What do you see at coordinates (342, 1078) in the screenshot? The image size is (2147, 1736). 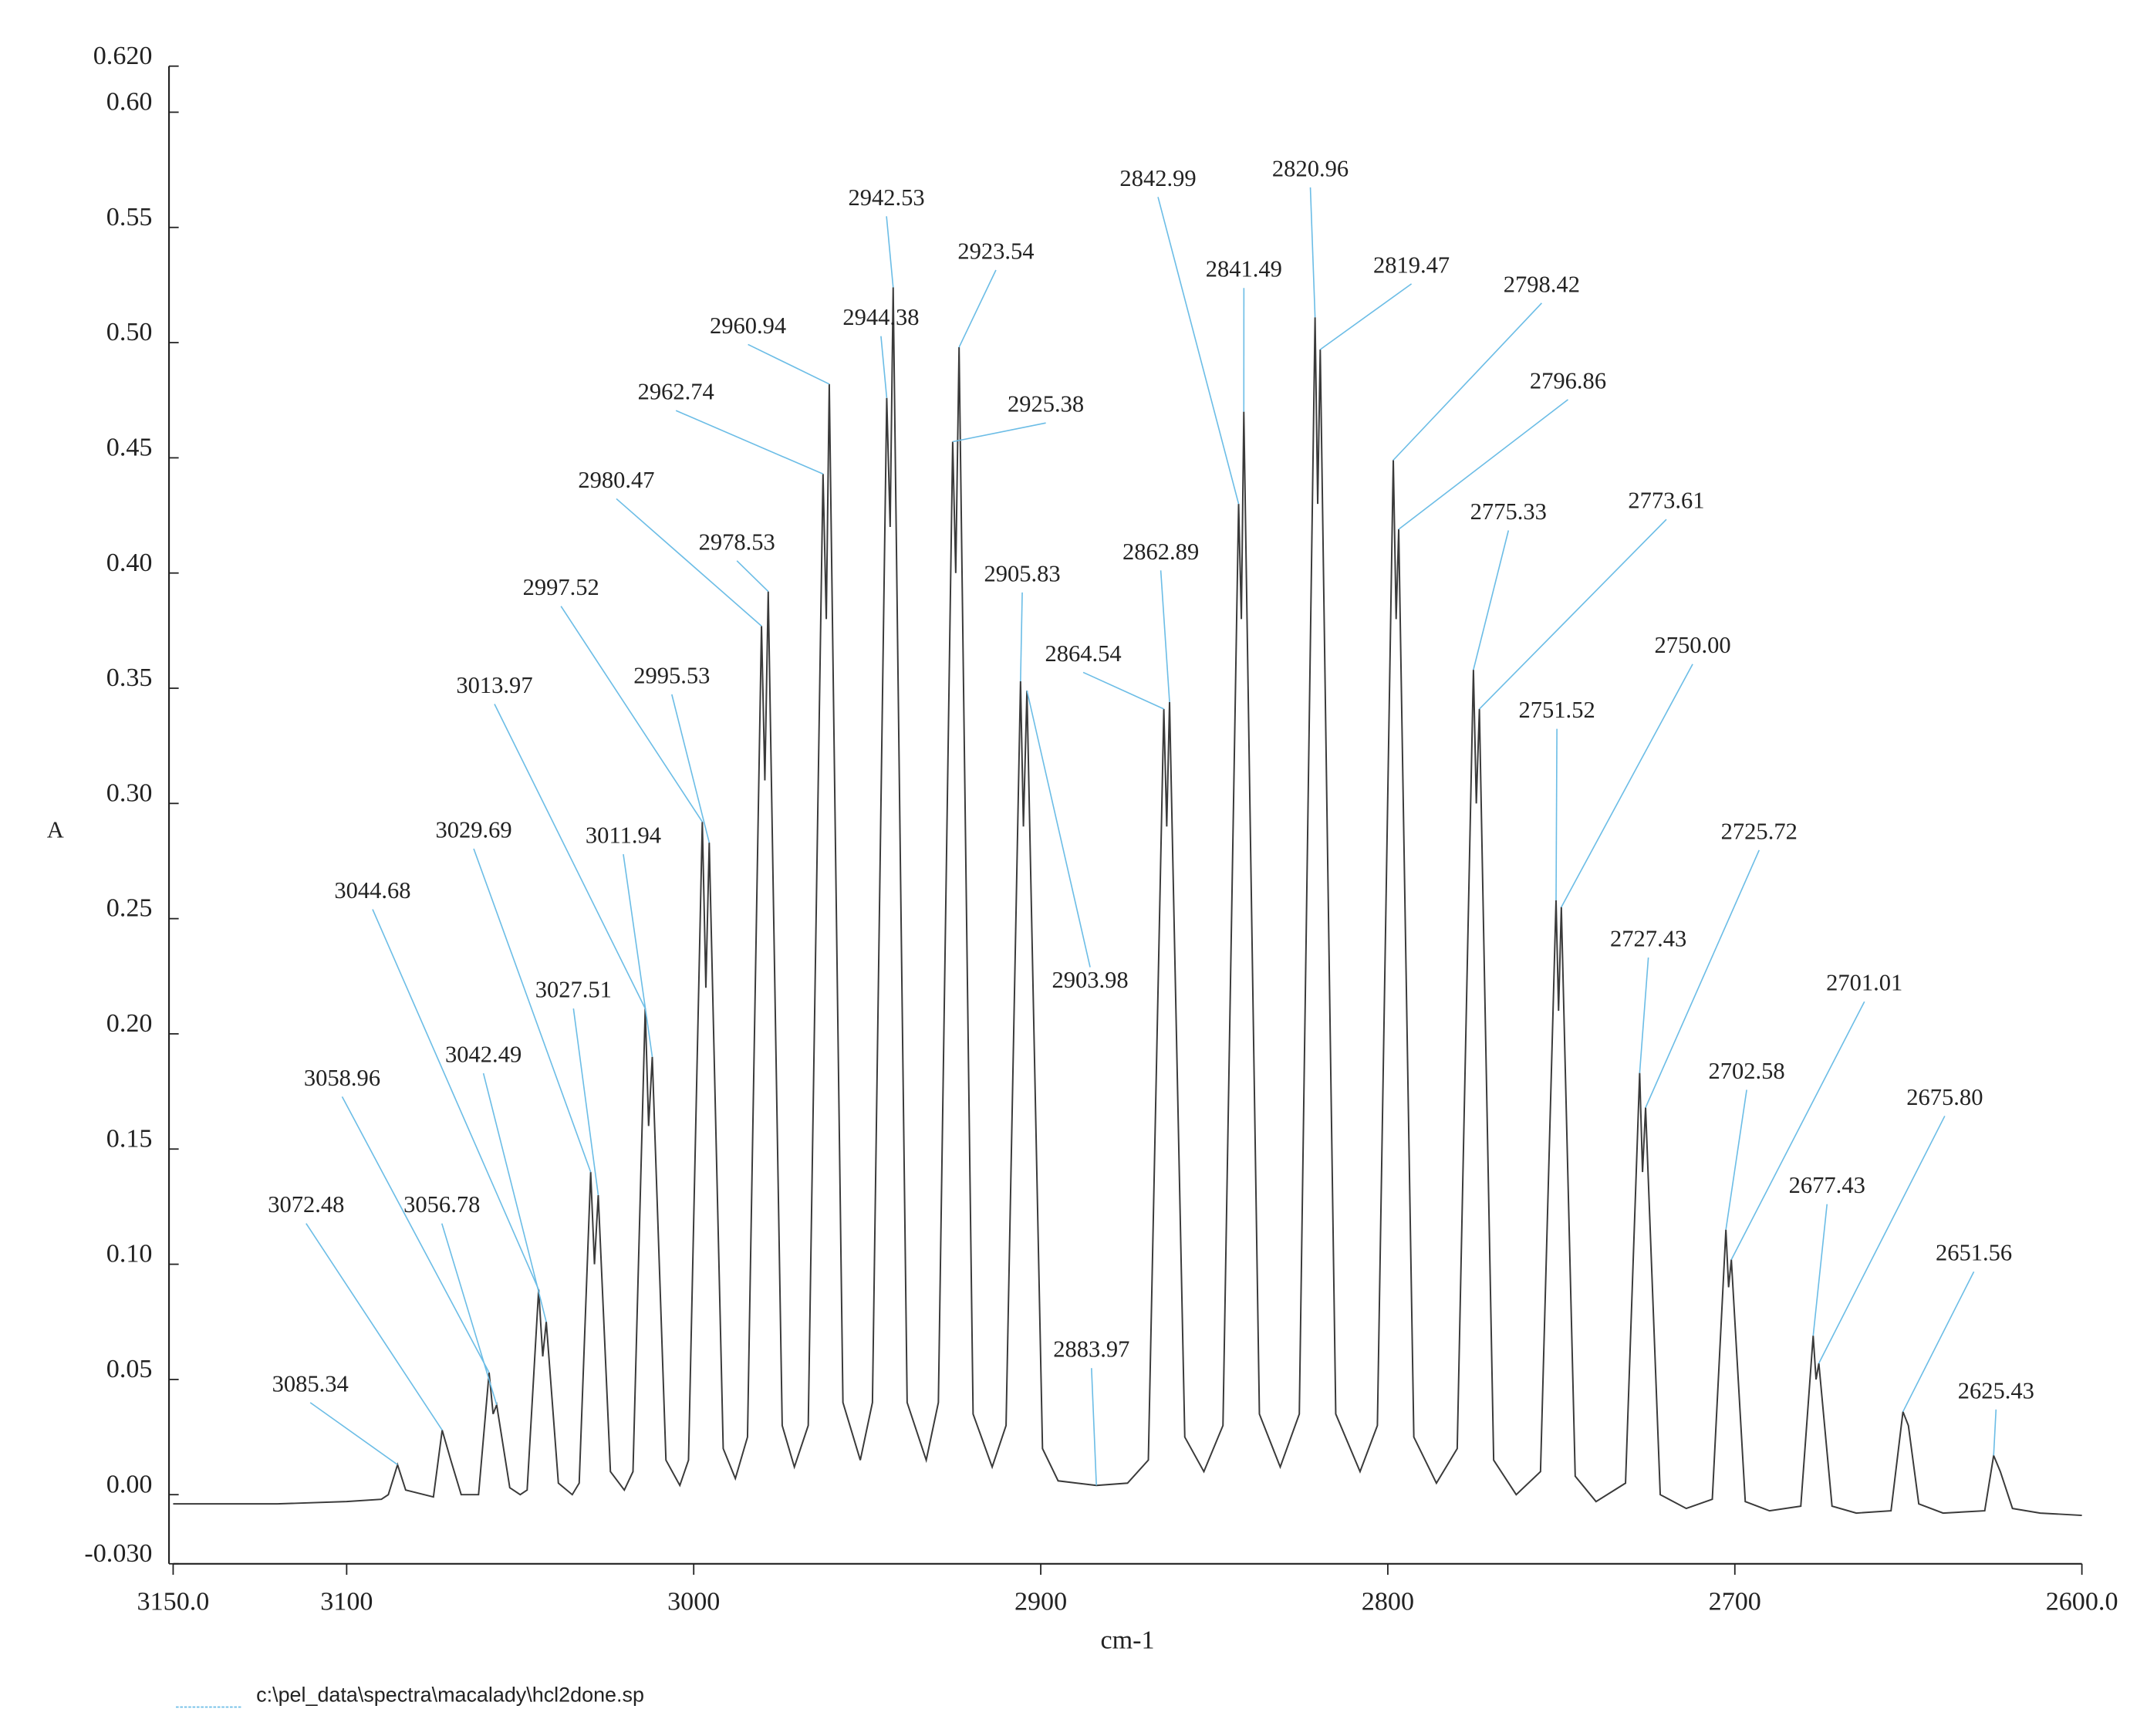 I see `annotation-label: 3058.96` at bounding box center [342, 1078].